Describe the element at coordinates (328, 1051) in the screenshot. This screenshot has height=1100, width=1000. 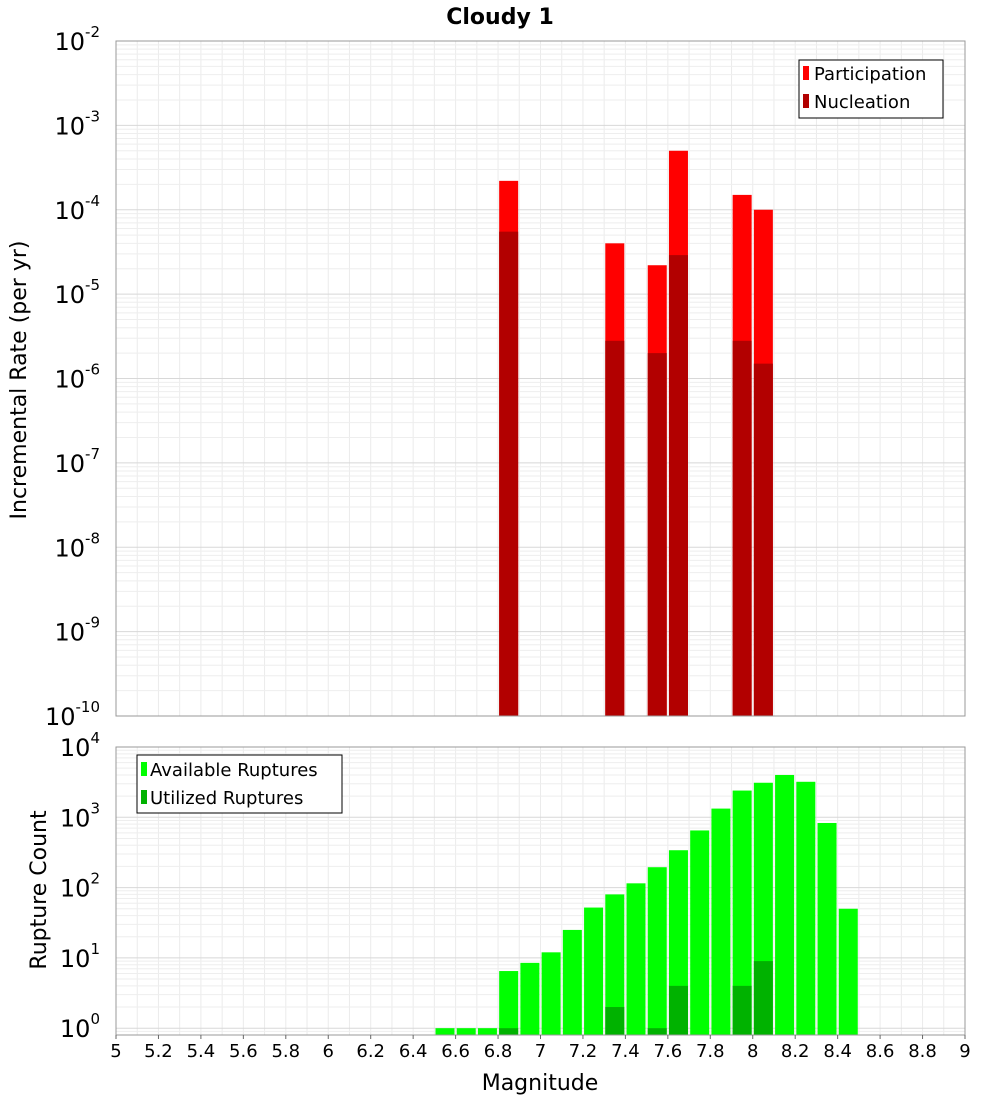
I see `x-tick-label: 6` at that location.